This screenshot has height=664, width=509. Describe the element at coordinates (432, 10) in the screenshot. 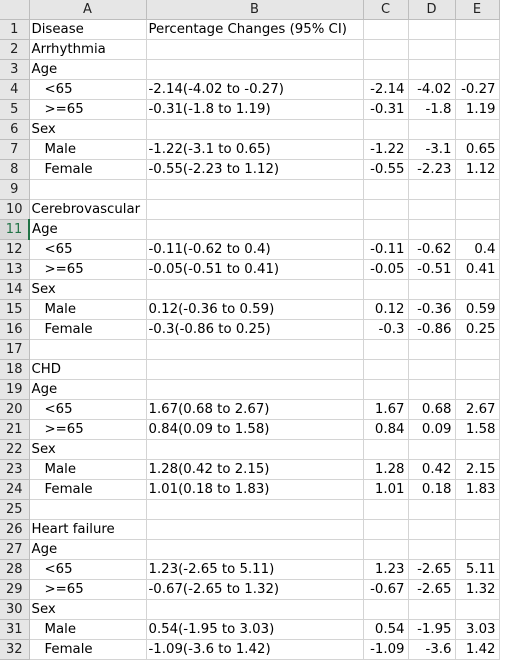

I see `column-header-d: D` at that location.